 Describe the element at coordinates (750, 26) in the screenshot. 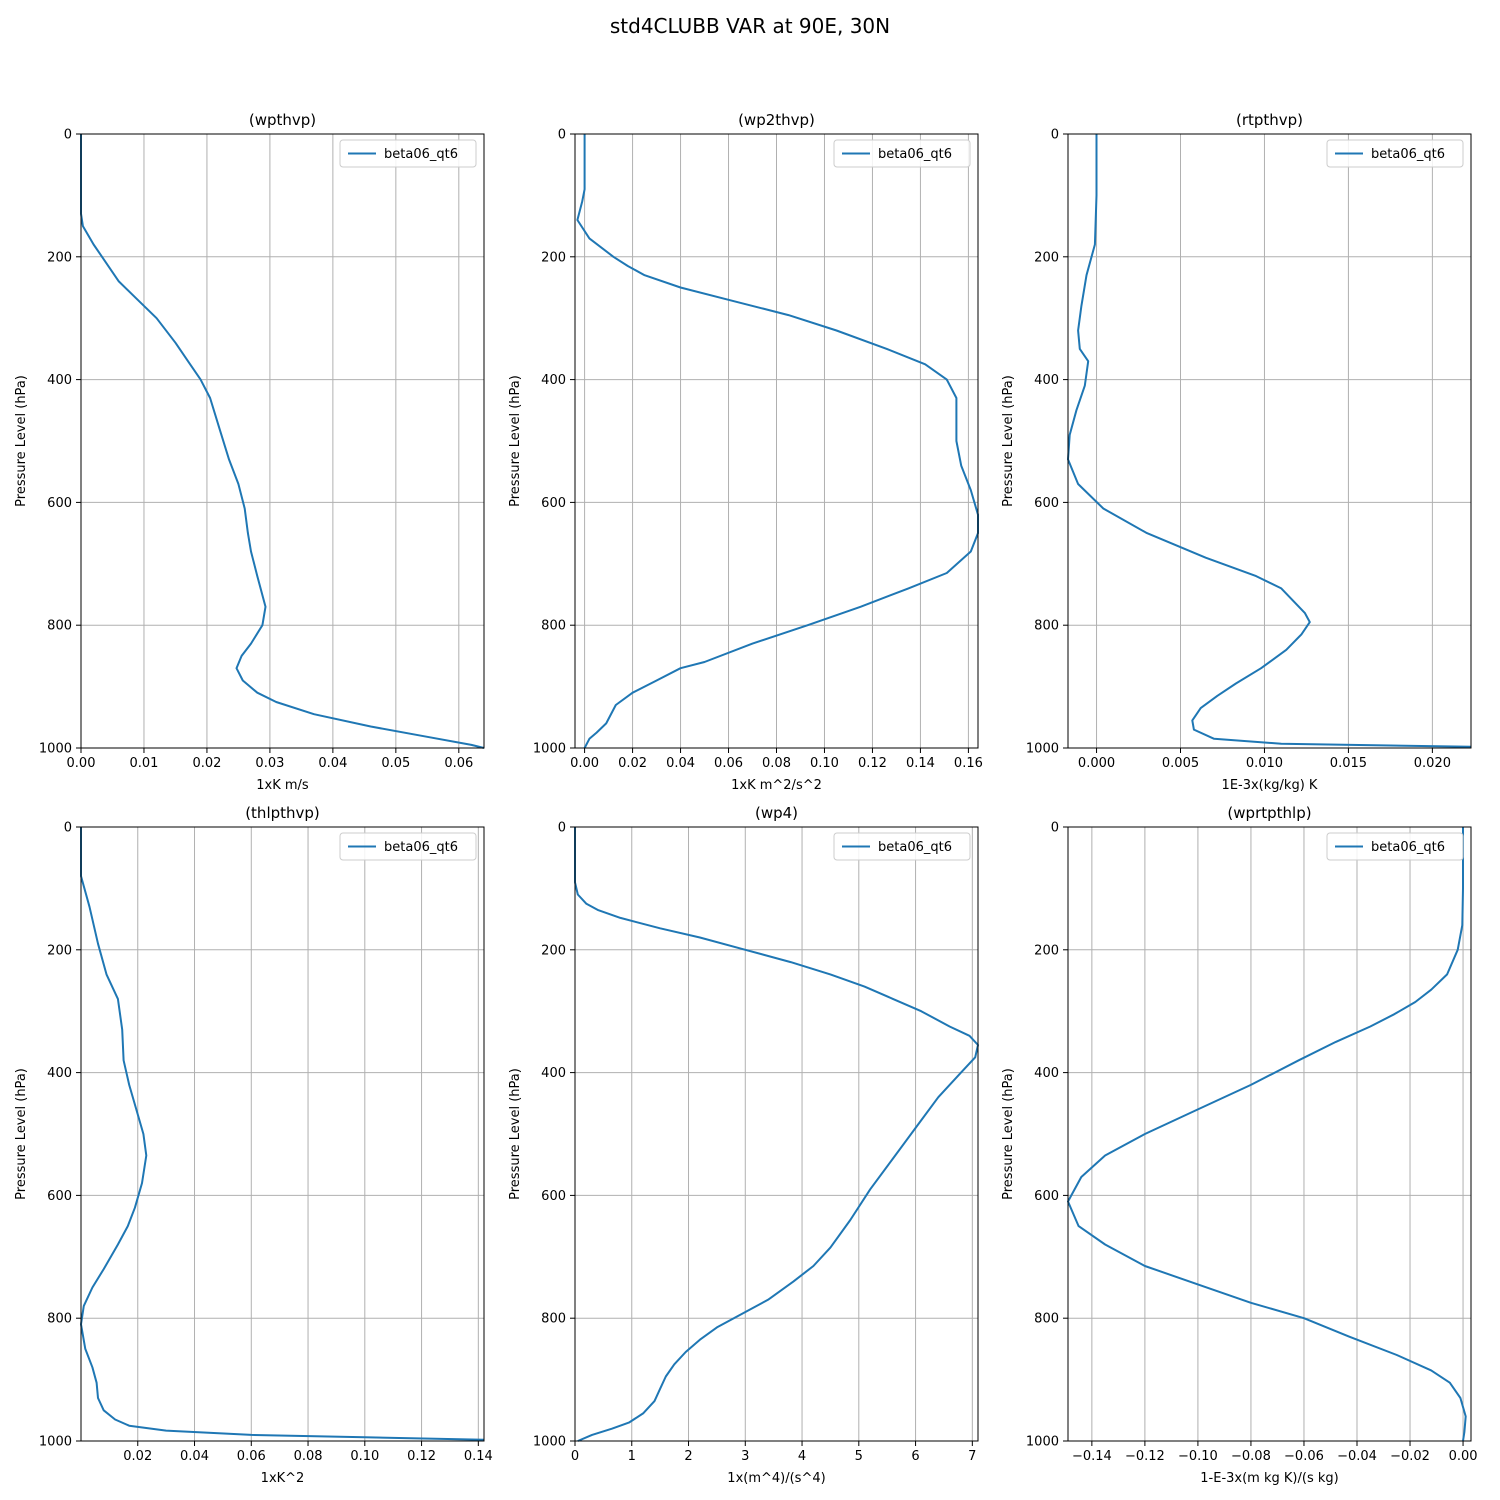

I see `figure-title: std4CLUBB VAR at 90E, 30N` at that location.